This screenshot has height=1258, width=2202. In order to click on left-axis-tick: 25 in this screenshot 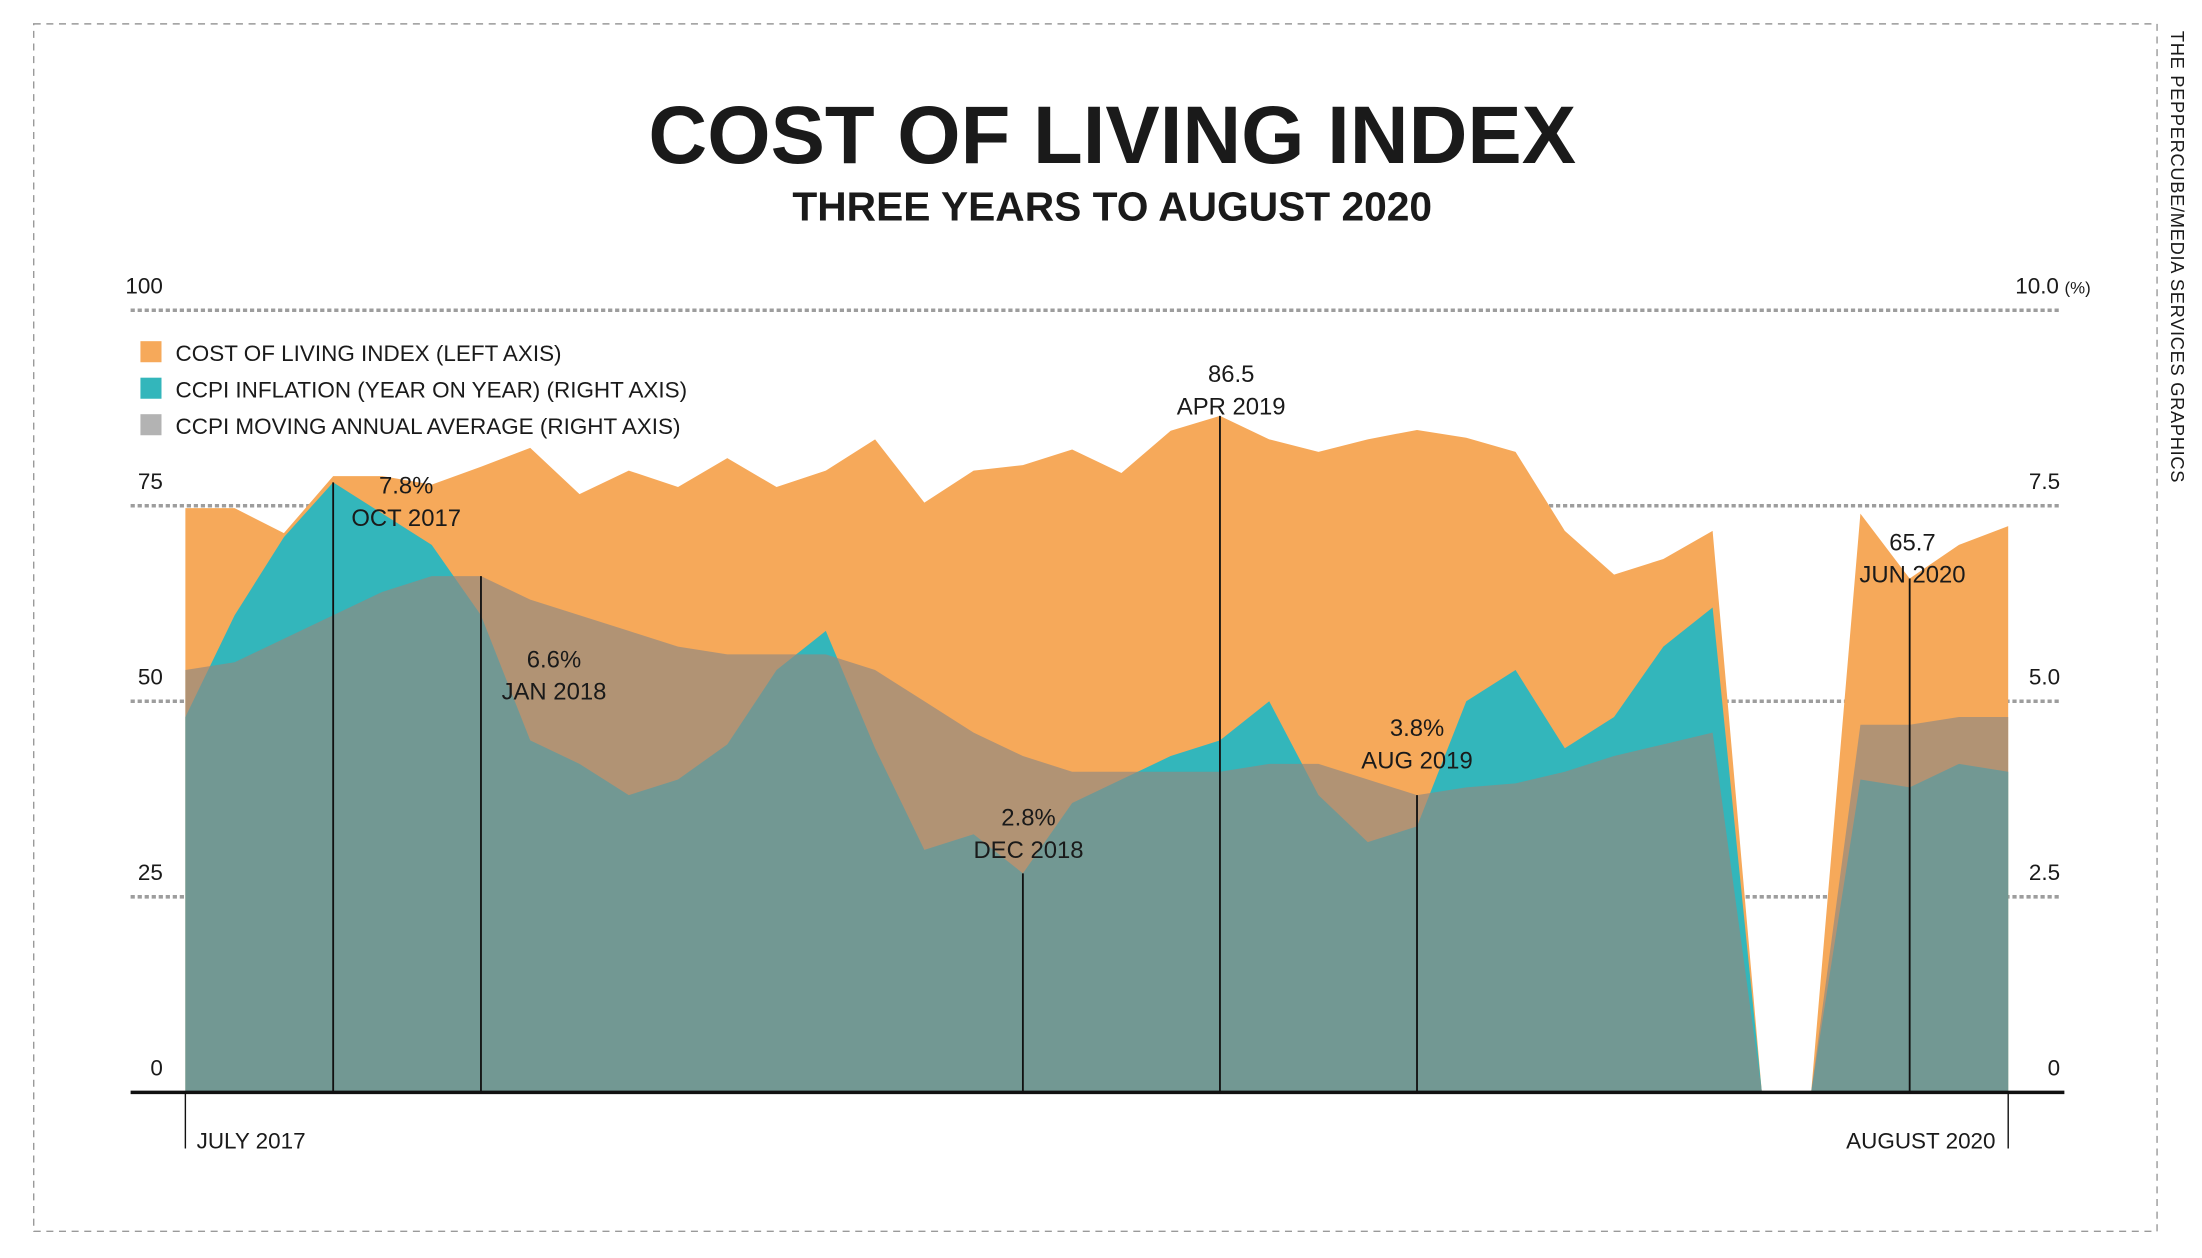, I will do `click(150, 872)`.